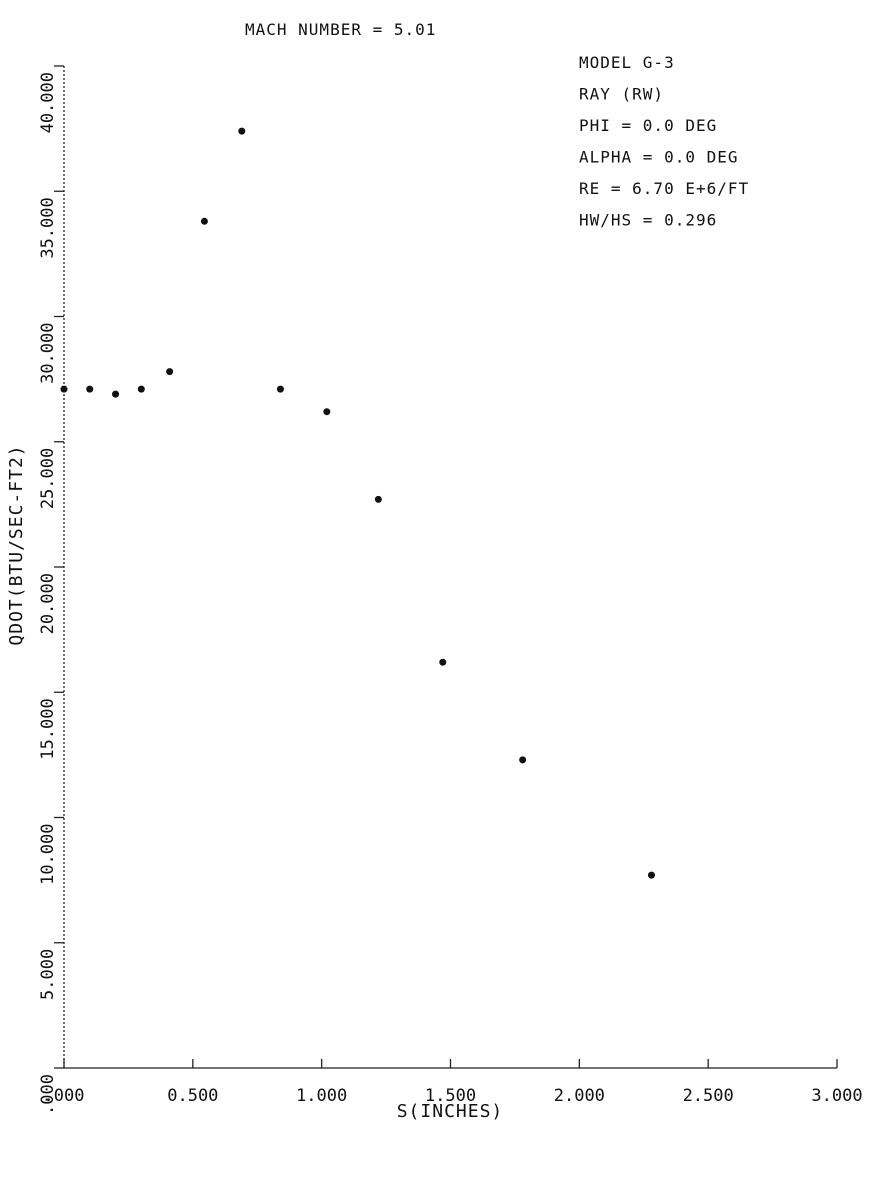  I want to click on y-tick-label: 20.000, so click(48, 603).